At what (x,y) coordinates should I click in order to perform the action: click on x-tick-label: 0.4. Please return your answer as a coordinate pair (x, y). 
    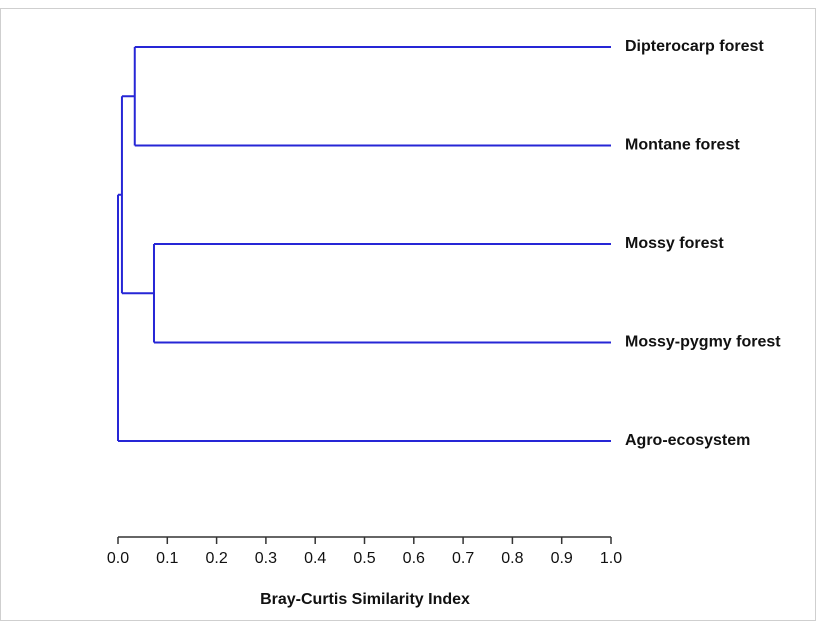
    Looking at the image, I should click on (315, 558).